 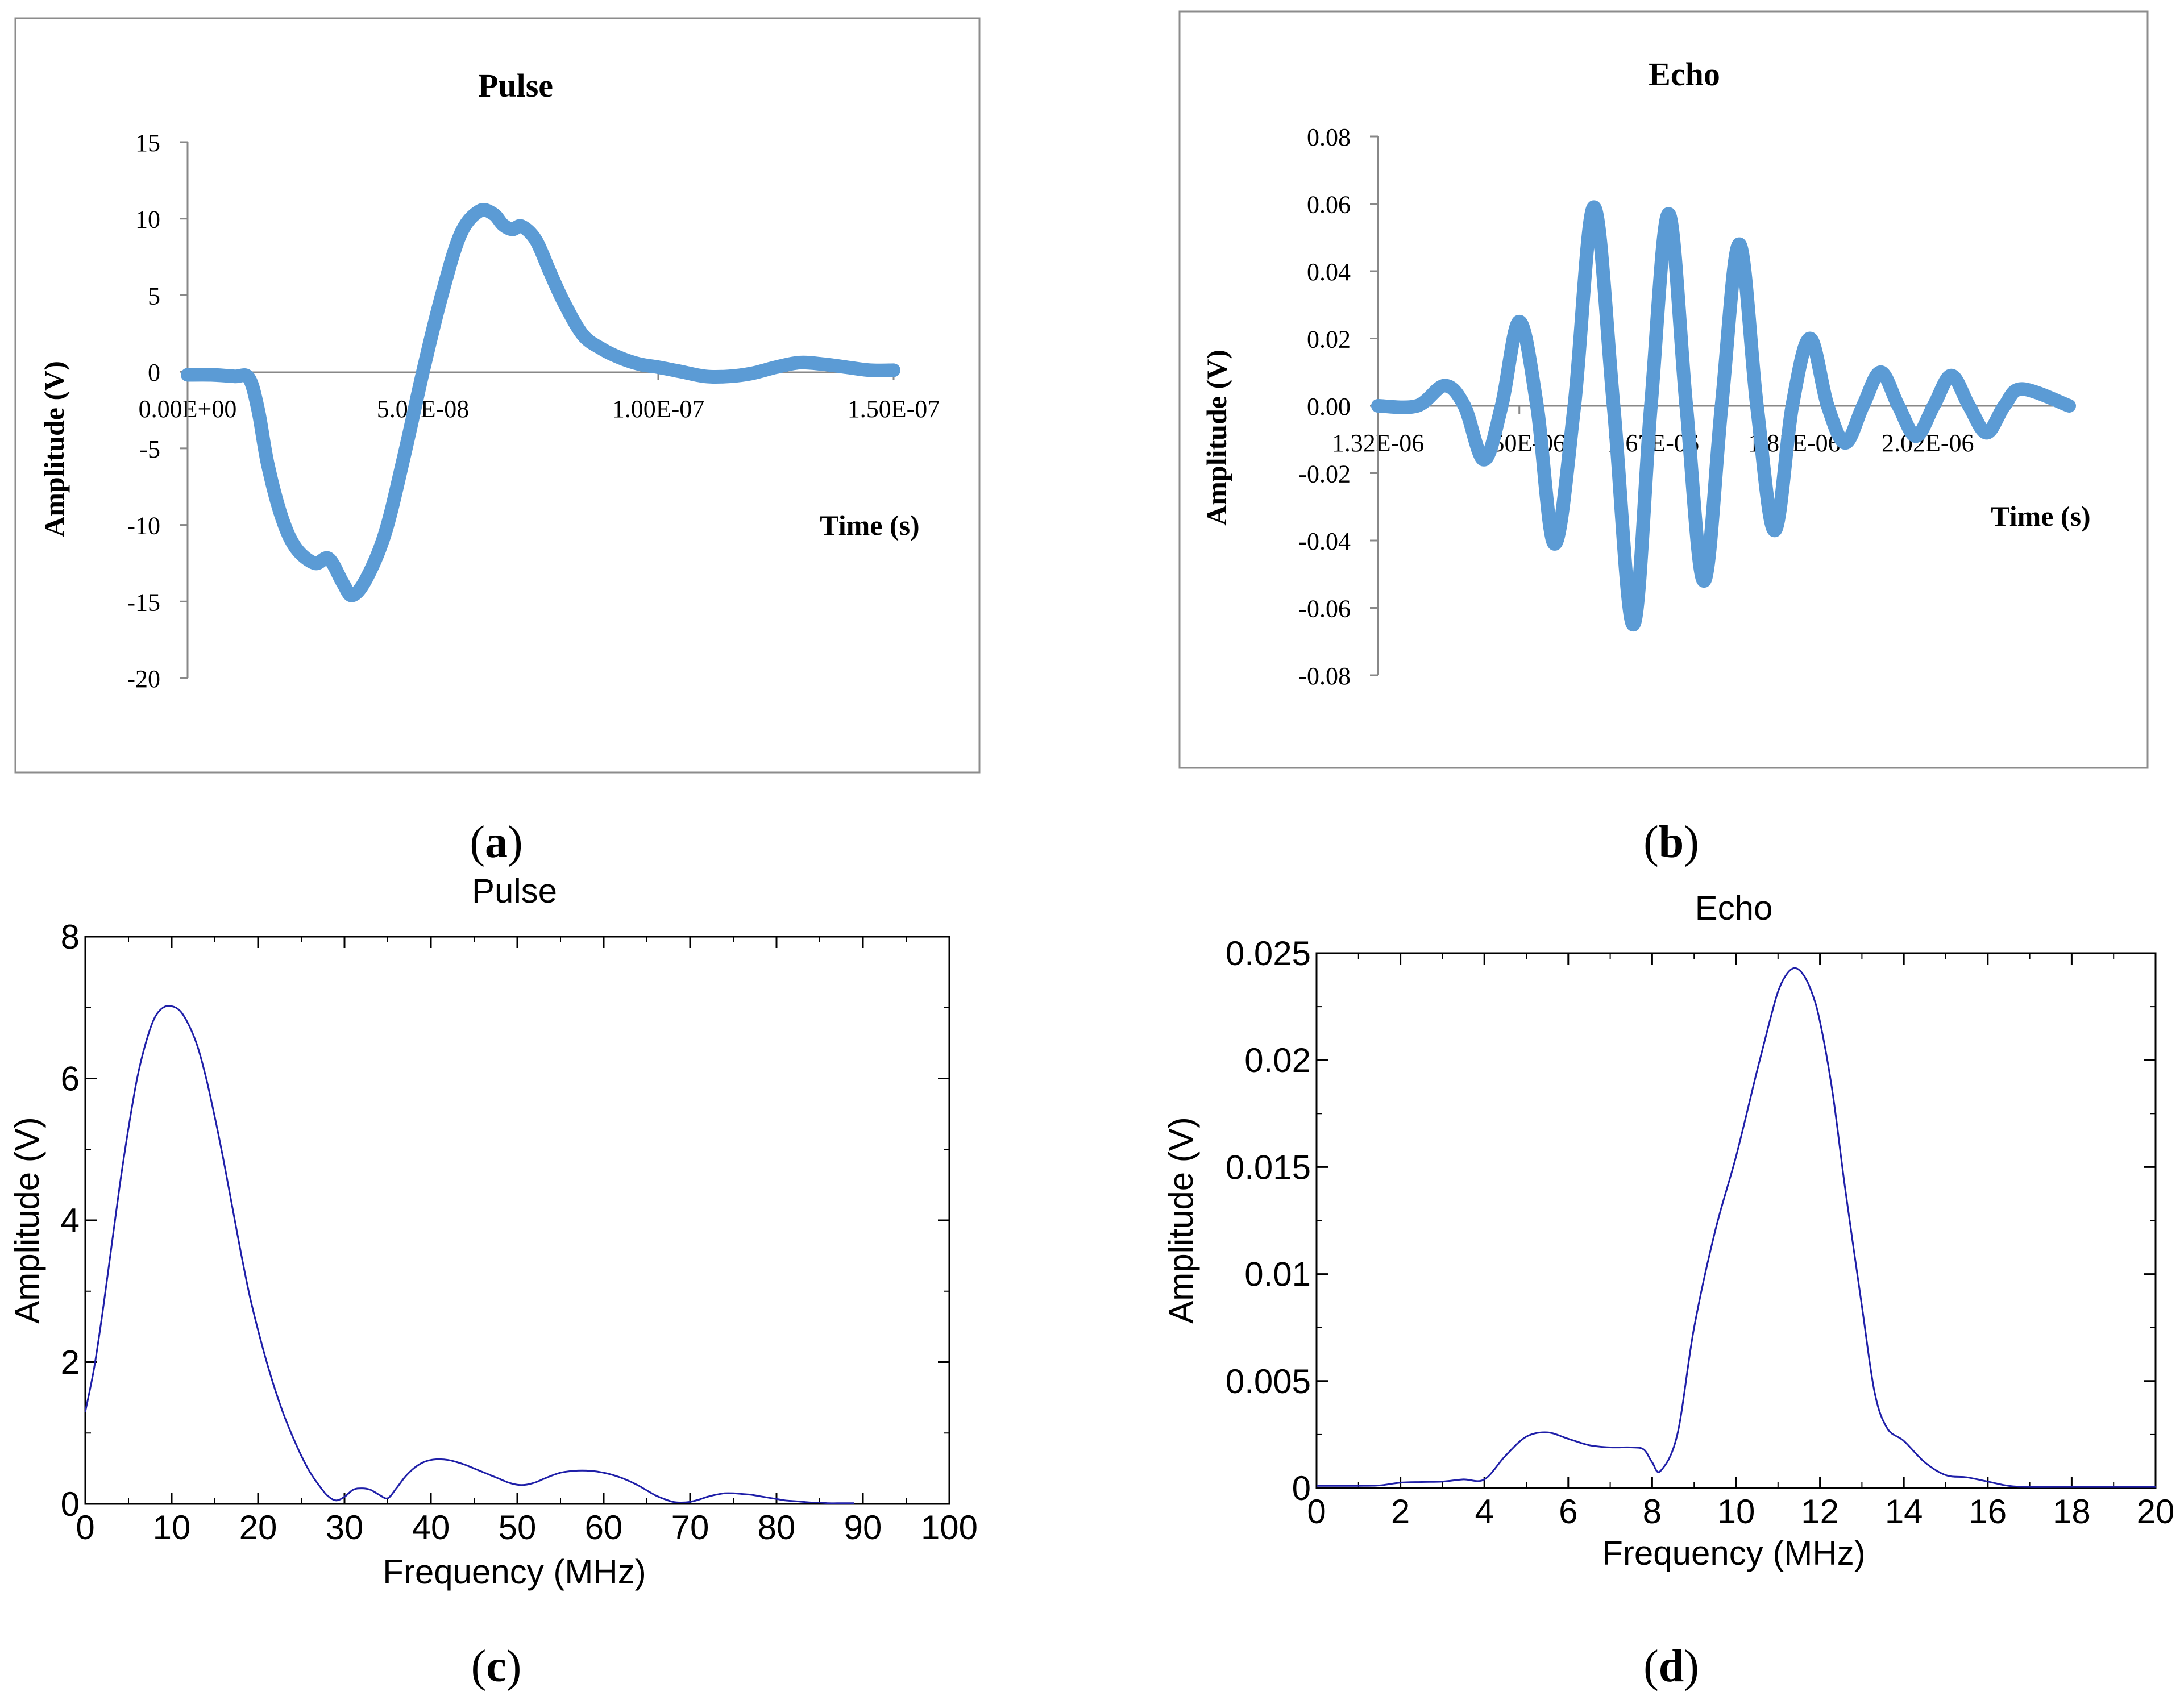 What do you see at coordinates (659, 409) in the screenshot?
I see `chart-a-xtick-label: 1.00E-07` at bounding box center [659, 409].